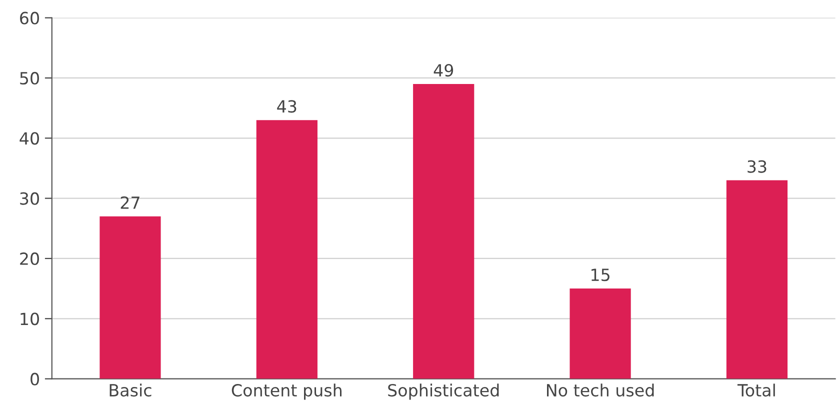  Describe the element at coordinates (286, 106) in the screenshot. I see `data-label: 43` at that location.